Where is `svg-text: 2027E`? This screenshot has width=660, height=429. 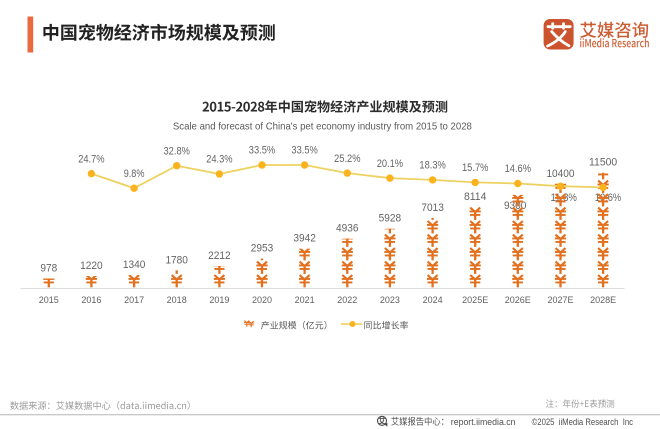 svg-text: 2027E is located at coordinates (560, 300).